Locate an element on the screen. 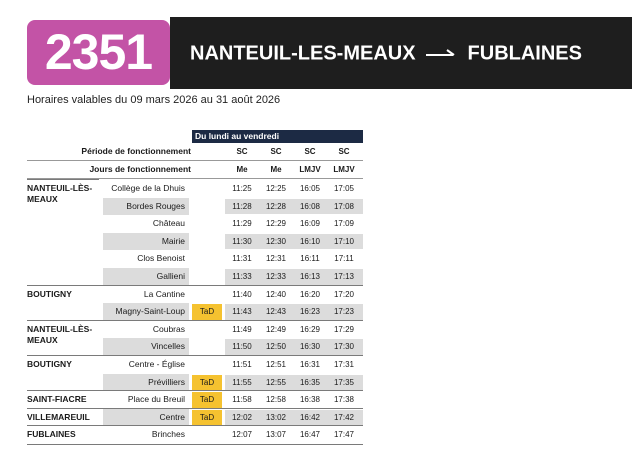 This screenshot has width=632, height=473. departure-time: 11:40 is located at coordinates (242, 294).